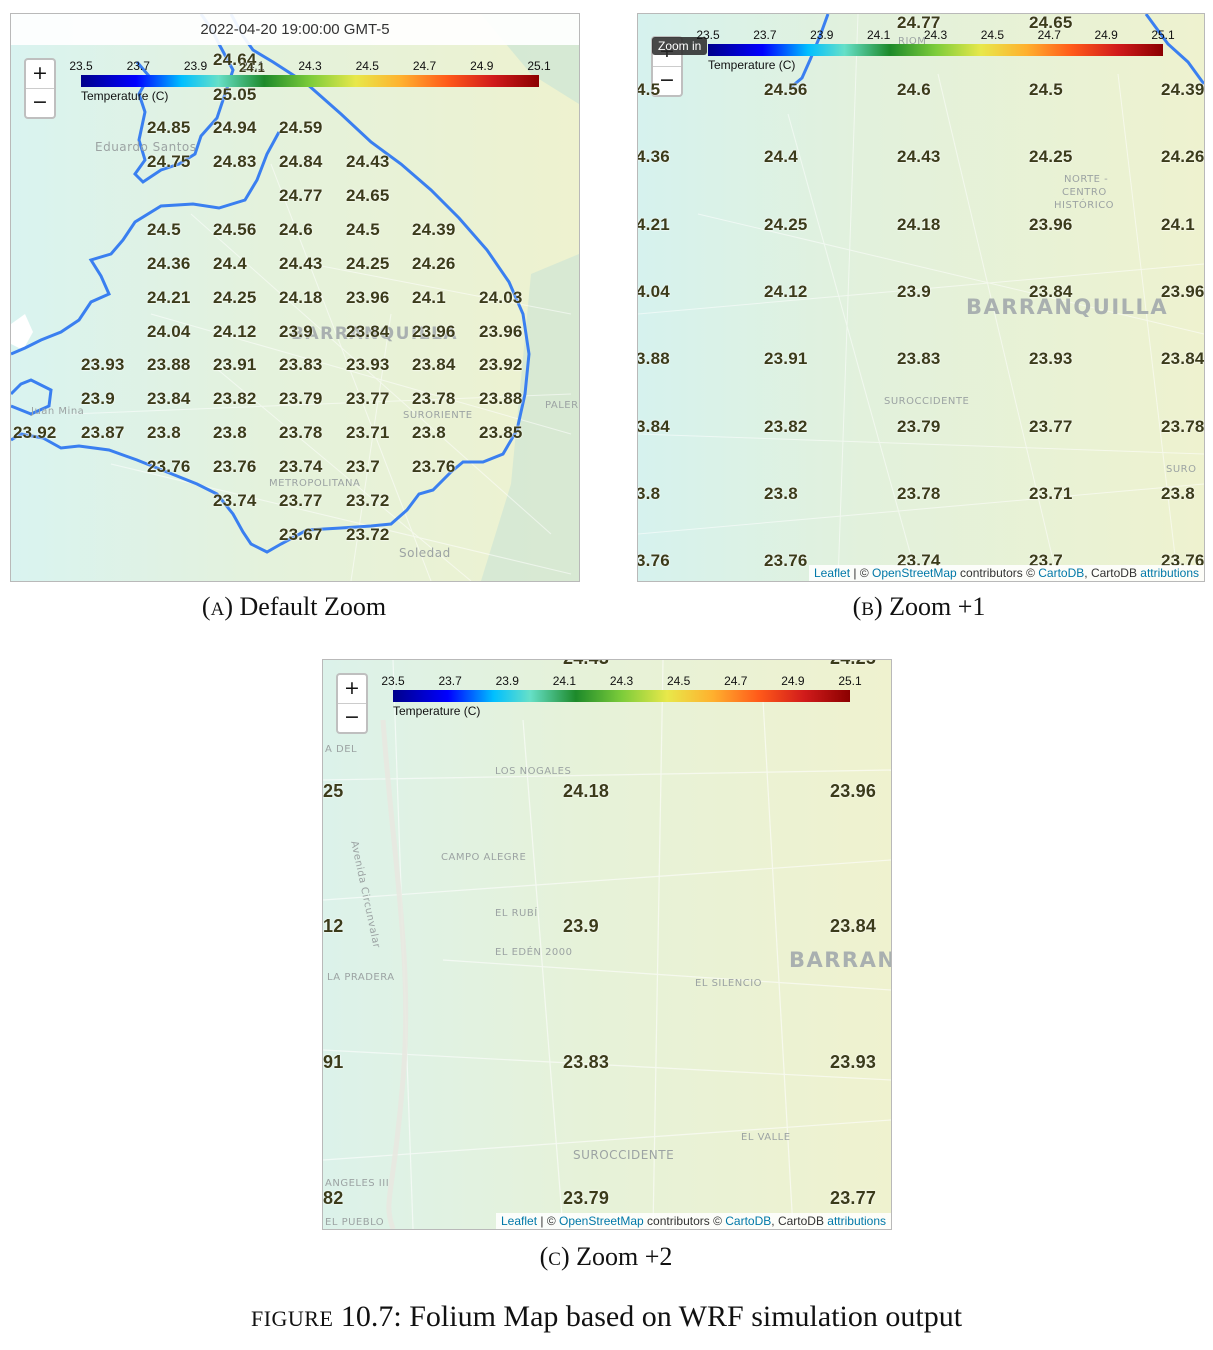 The width and height of the screenshot is (1213, 1350). Describe the element at coordinates (169, 364) in the screenshot. I see `grid-value: 23.88` at that location.